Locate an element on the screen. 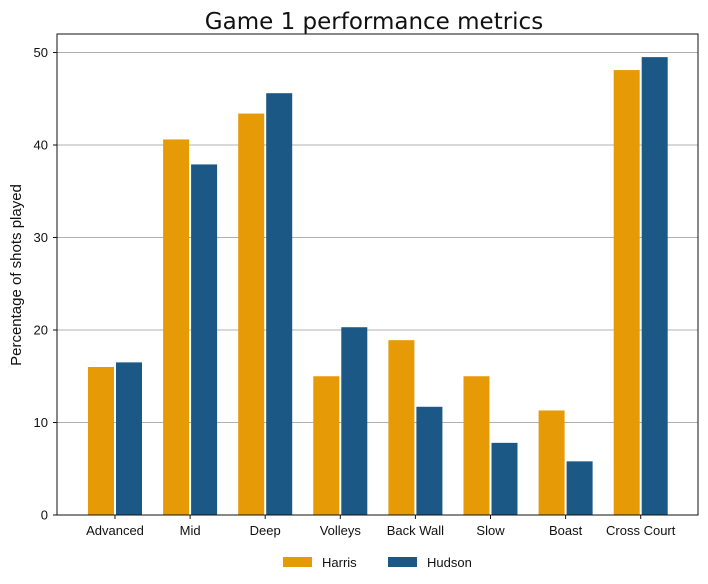 This screenshot has height=584, width=708. bar-hudson-deep is located at coordinates (279, 304).